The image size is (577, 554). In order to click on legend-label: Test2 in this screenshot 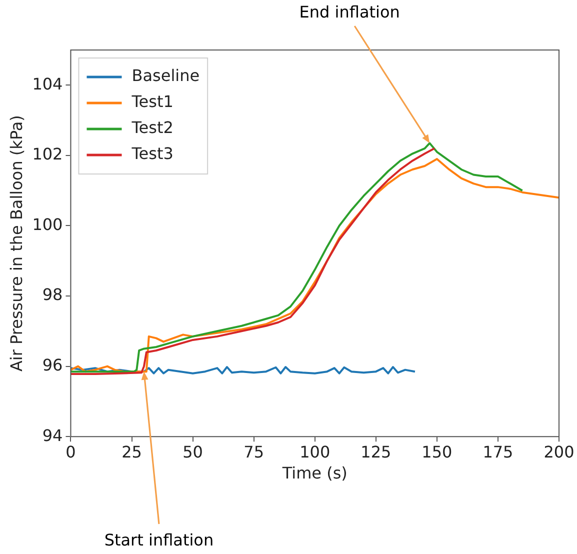, I will do `click(152, 128)`.